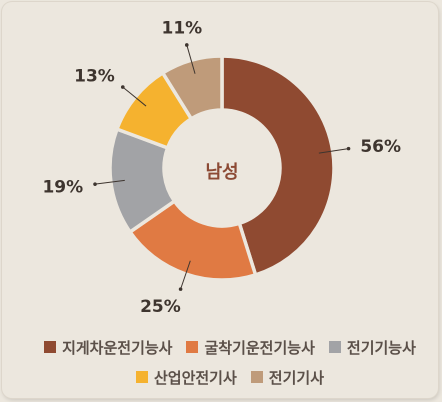 This screenshot has height=402, width=442. Describe the element at coordinates (191, 59) in the screenshot. I see `leader-electrical-engineer` at that location.